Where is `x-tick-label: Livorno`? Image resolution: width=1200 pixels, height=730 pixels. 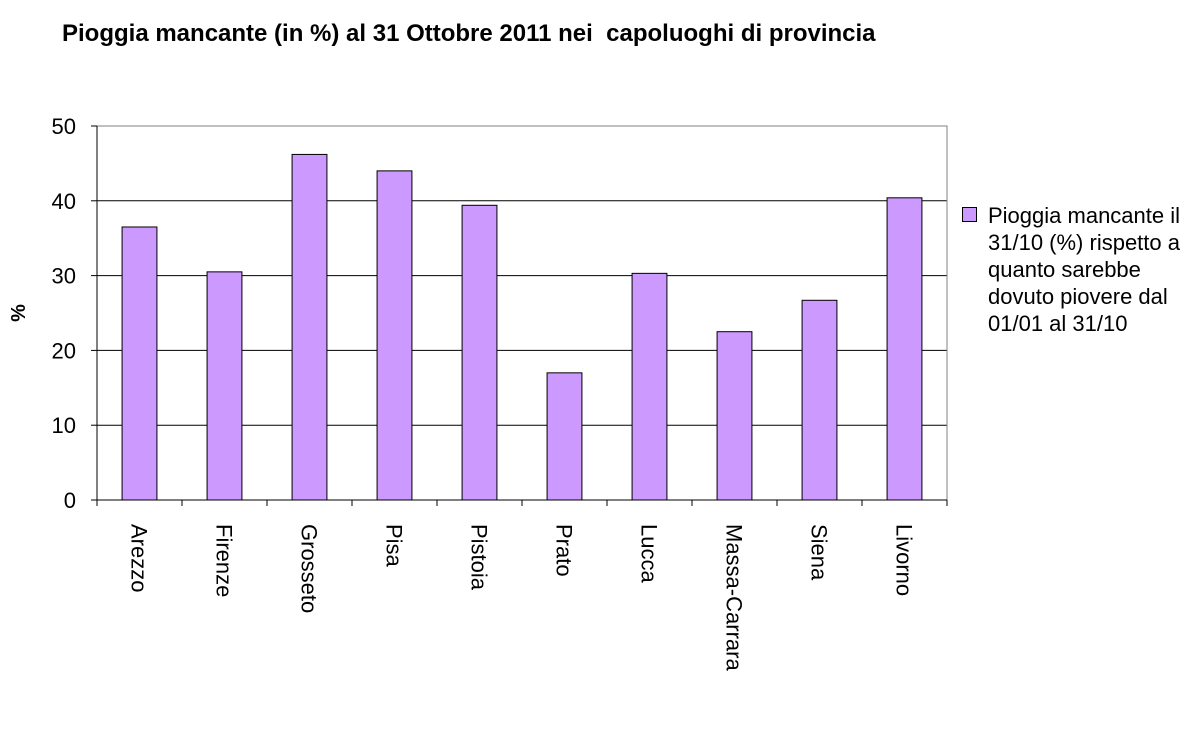
x-tick-label: Livorno is located at coordinates (904, 560).